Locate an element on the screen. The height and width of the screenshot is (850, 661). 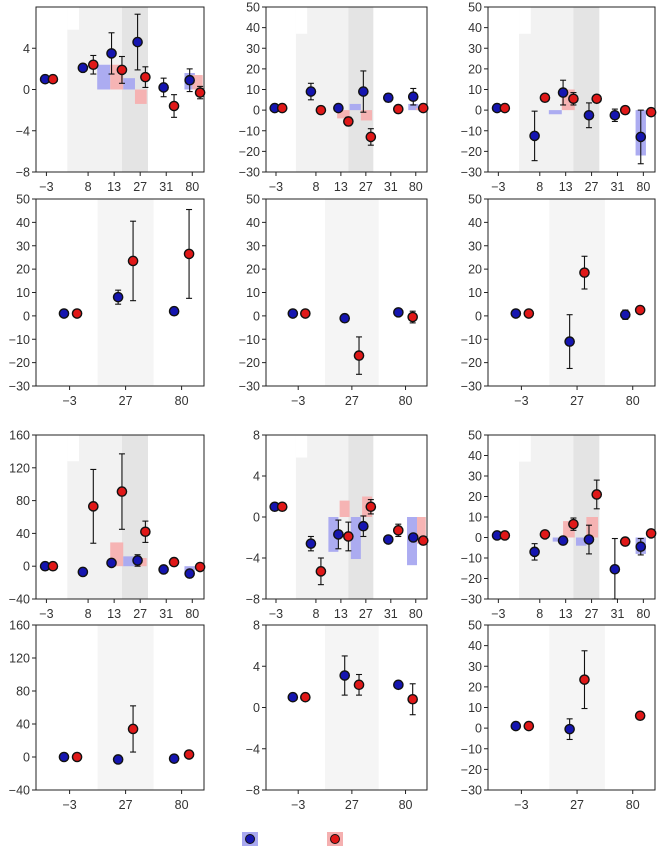
legend-marker-blue is located at coordinates (250, 839).